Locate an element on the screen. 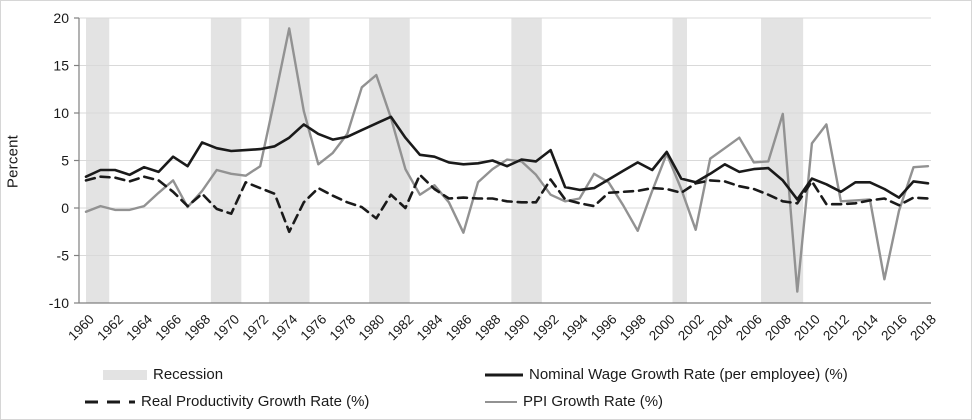 The image size is (972, 420). recession-swatch is located at coordinates (125, 374).